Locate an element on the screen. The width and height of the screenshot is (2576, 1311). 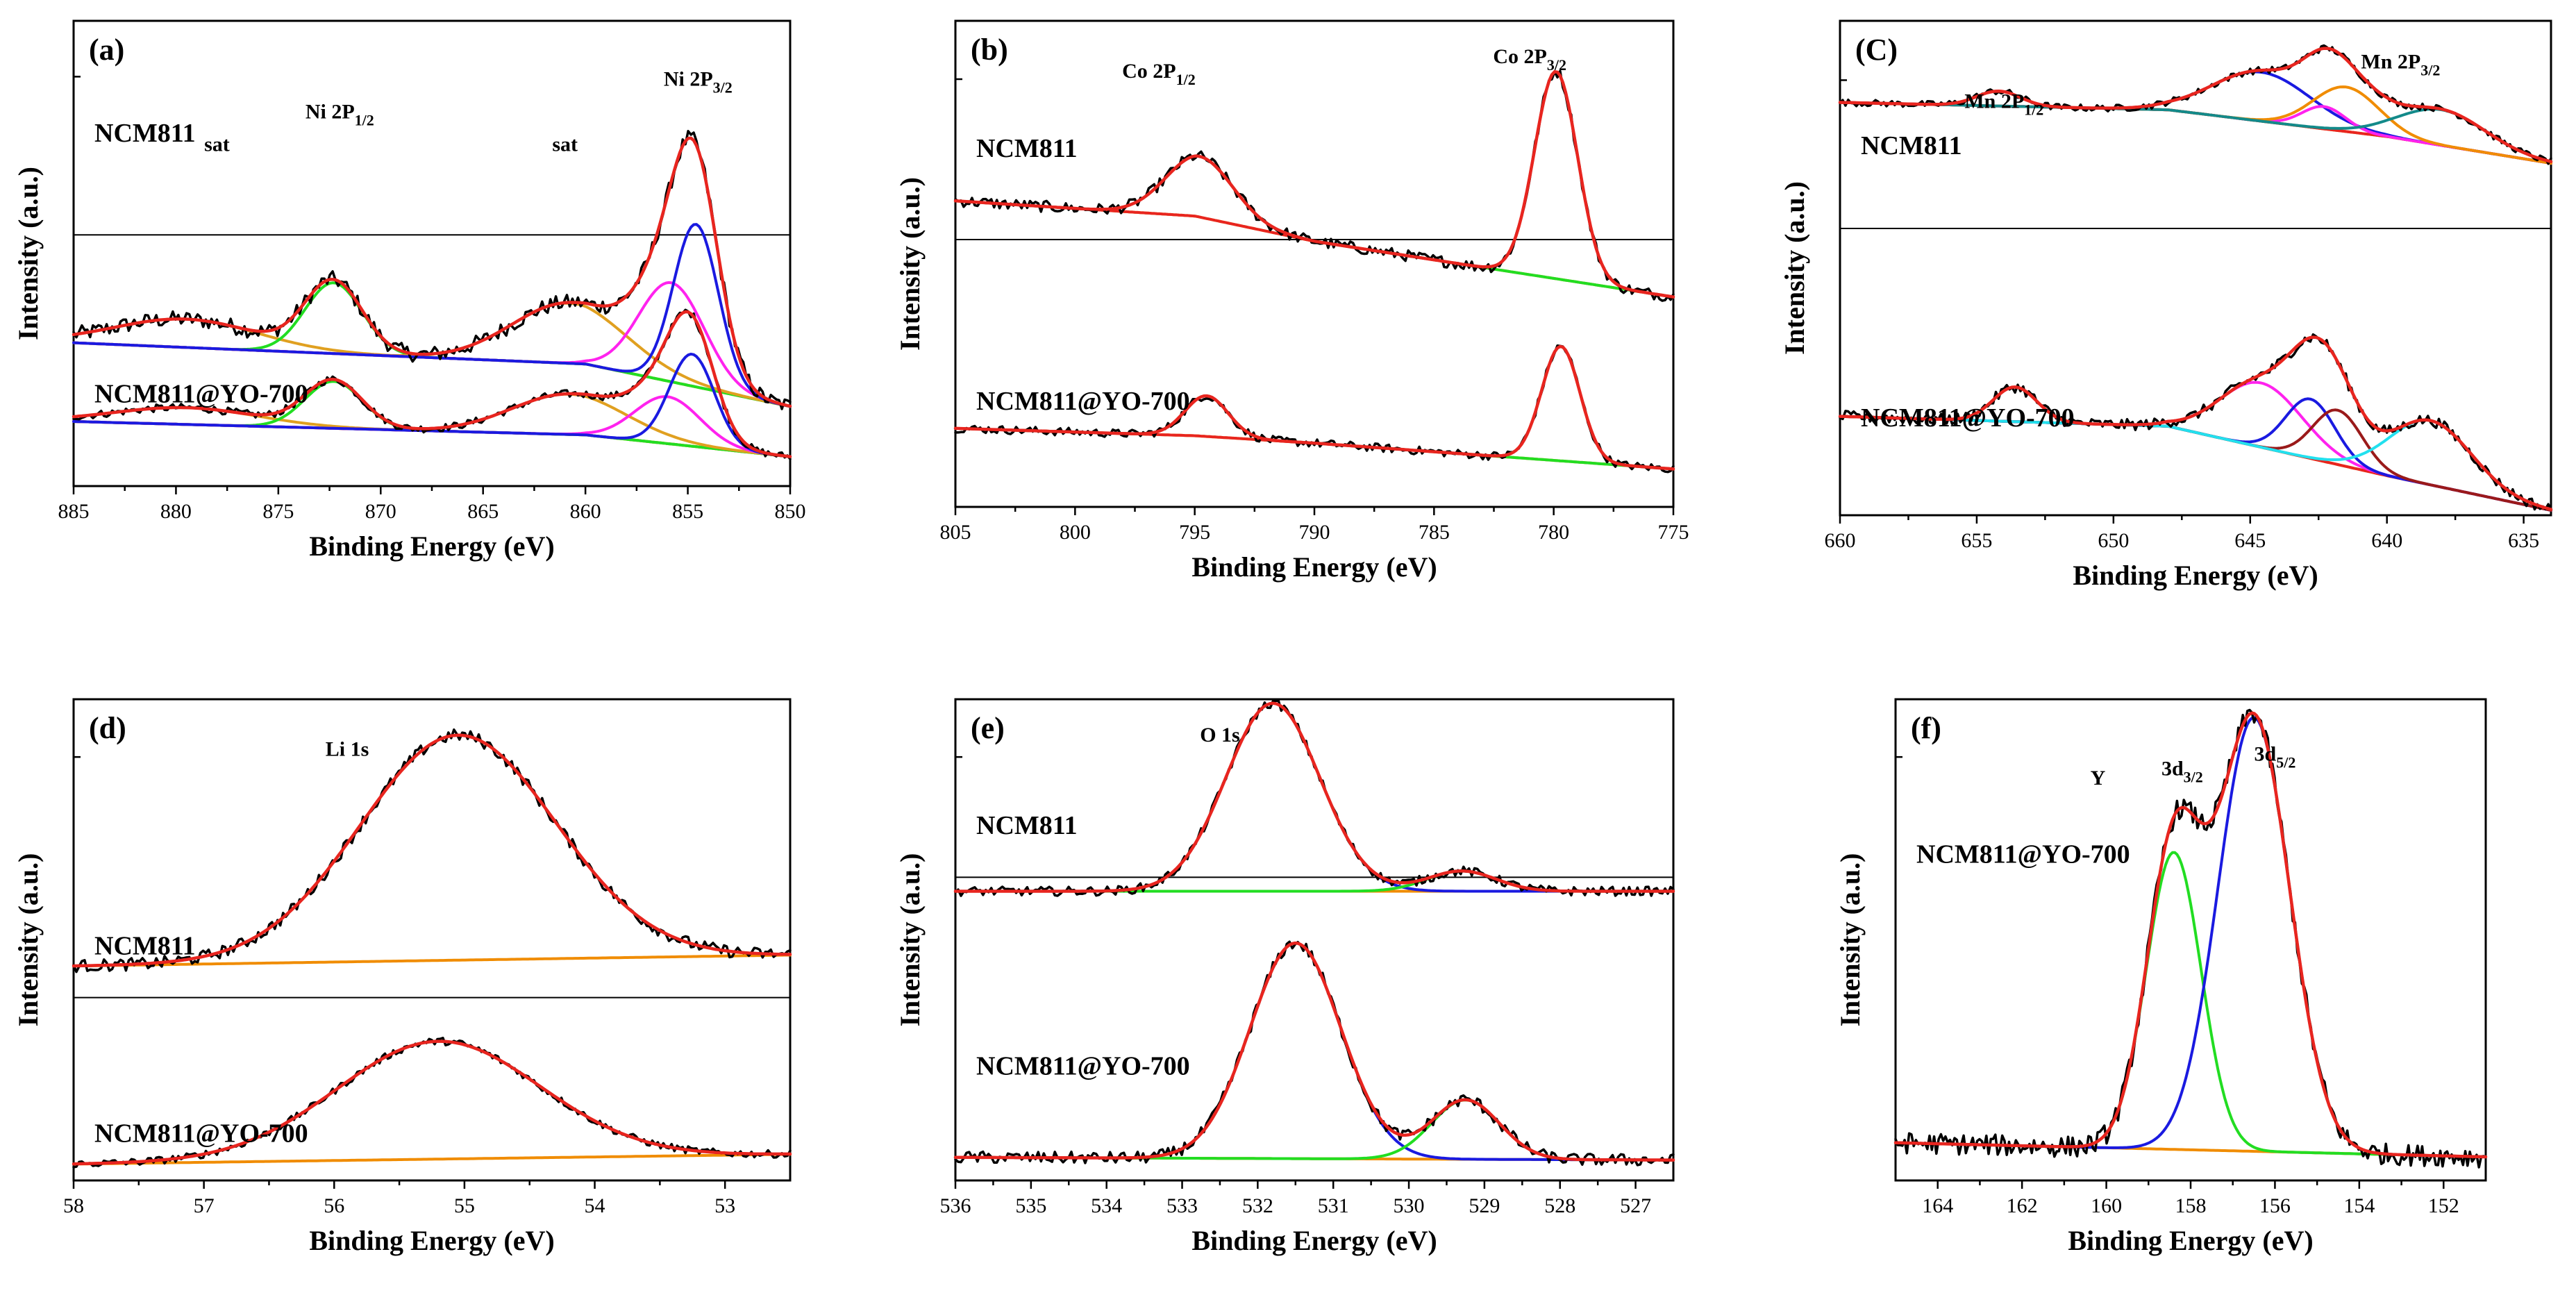
x-tick-label: 154 is located at coordinates (2359, 1205).